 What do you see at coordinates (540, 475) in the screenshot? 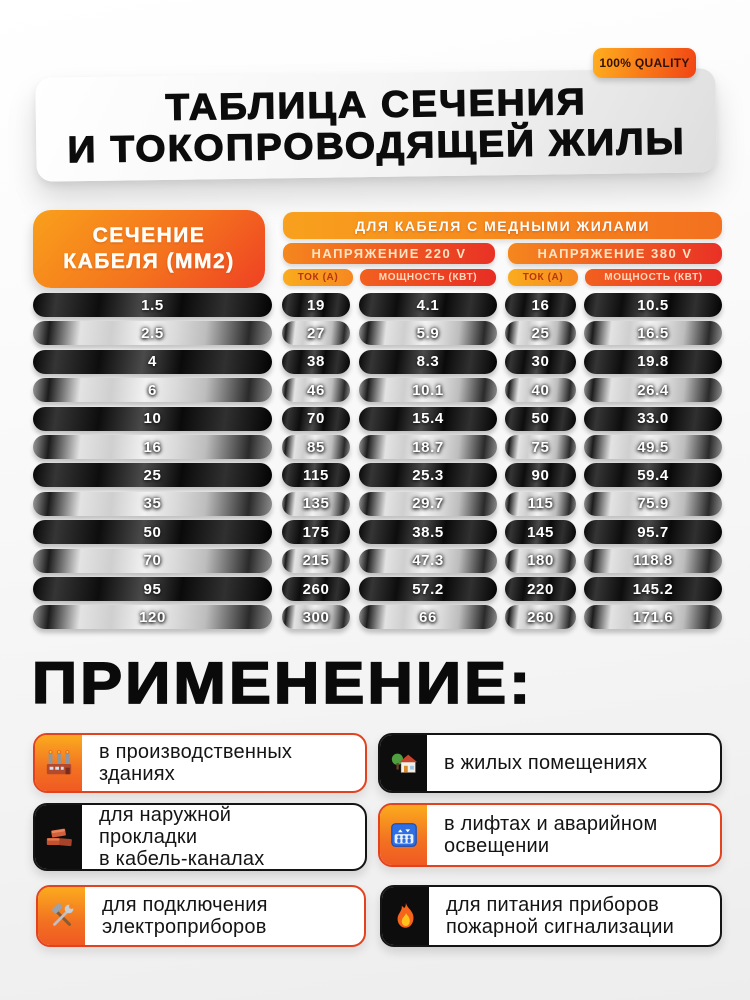
I see `table-cell-value: 90` at bounding box center [540, 475].